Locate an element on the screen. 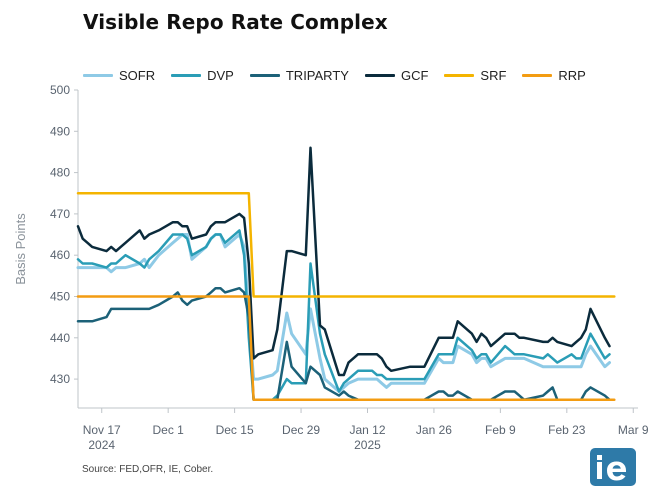  x-tick-label: Feb 9 is located at coordinates (500, 430).